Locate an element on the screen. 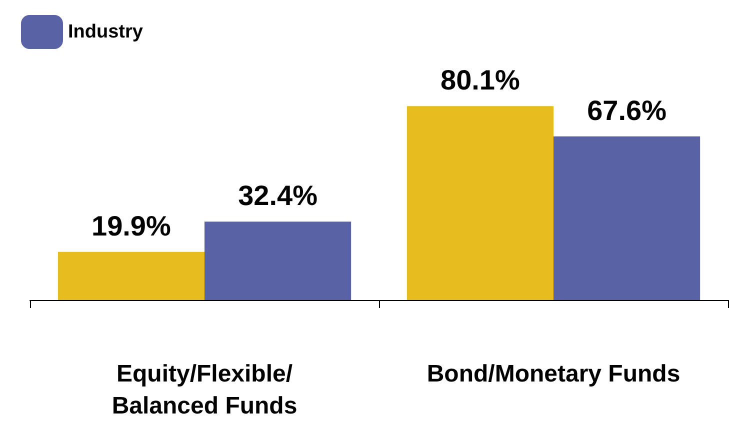 The height and width of the screenshot is (433, 740). x-tick-label: Equity/Flexible/ Balanced Funds is located at coordinates (205, 390).